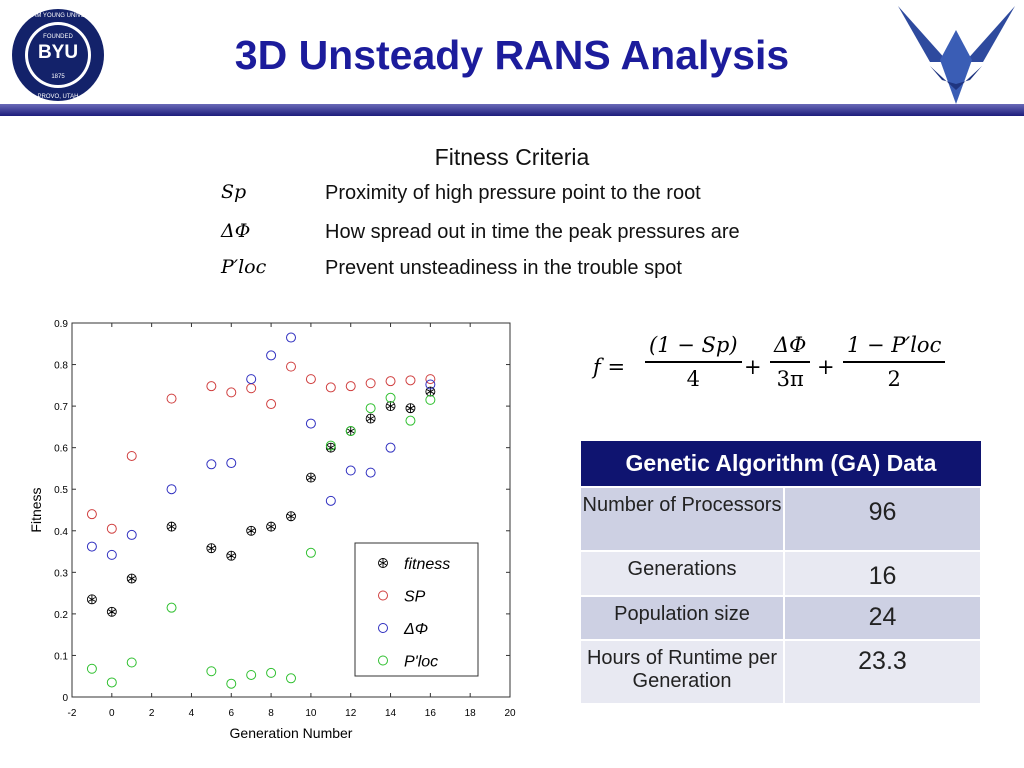  What do you see at coordinates (61, 615) in the screenshot?
I see `y-tick-label: 0.2` at bounding box center [61, 615].